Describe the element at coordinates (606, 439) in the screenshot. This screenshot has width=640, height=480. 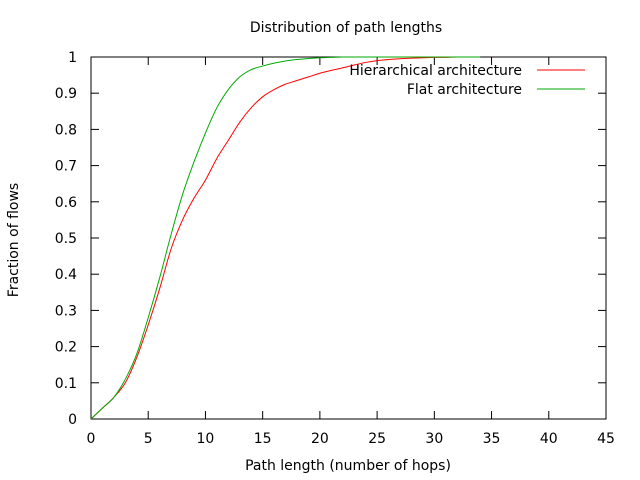
I see `x-tick-label: 45` at that location.